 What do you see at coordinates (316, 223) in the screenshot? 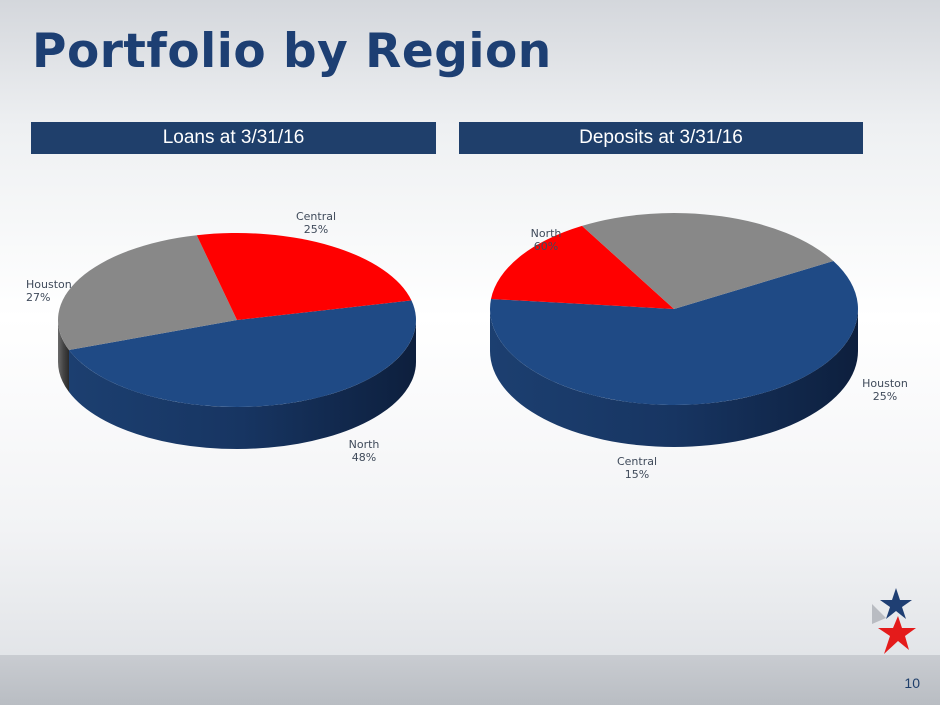
I see `label-central: Central 25%` at bounding box center [316, 223].